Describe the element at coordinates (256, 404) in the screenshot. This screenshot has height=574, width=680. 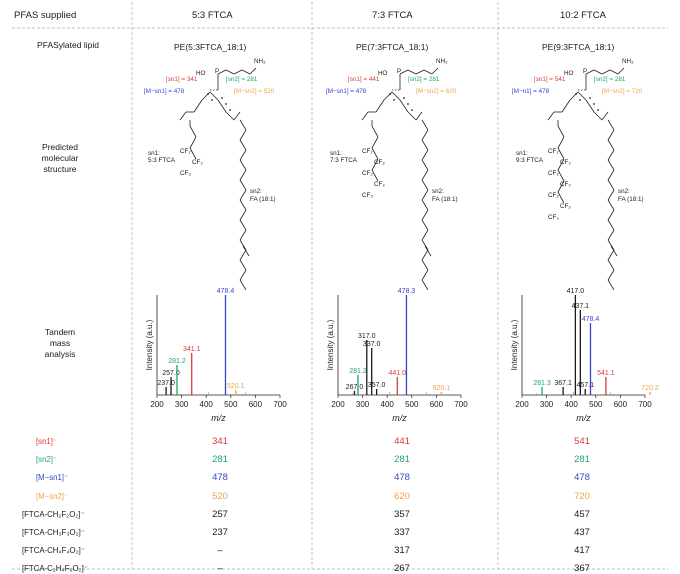
I see `x-tick-label: 600` at that location.